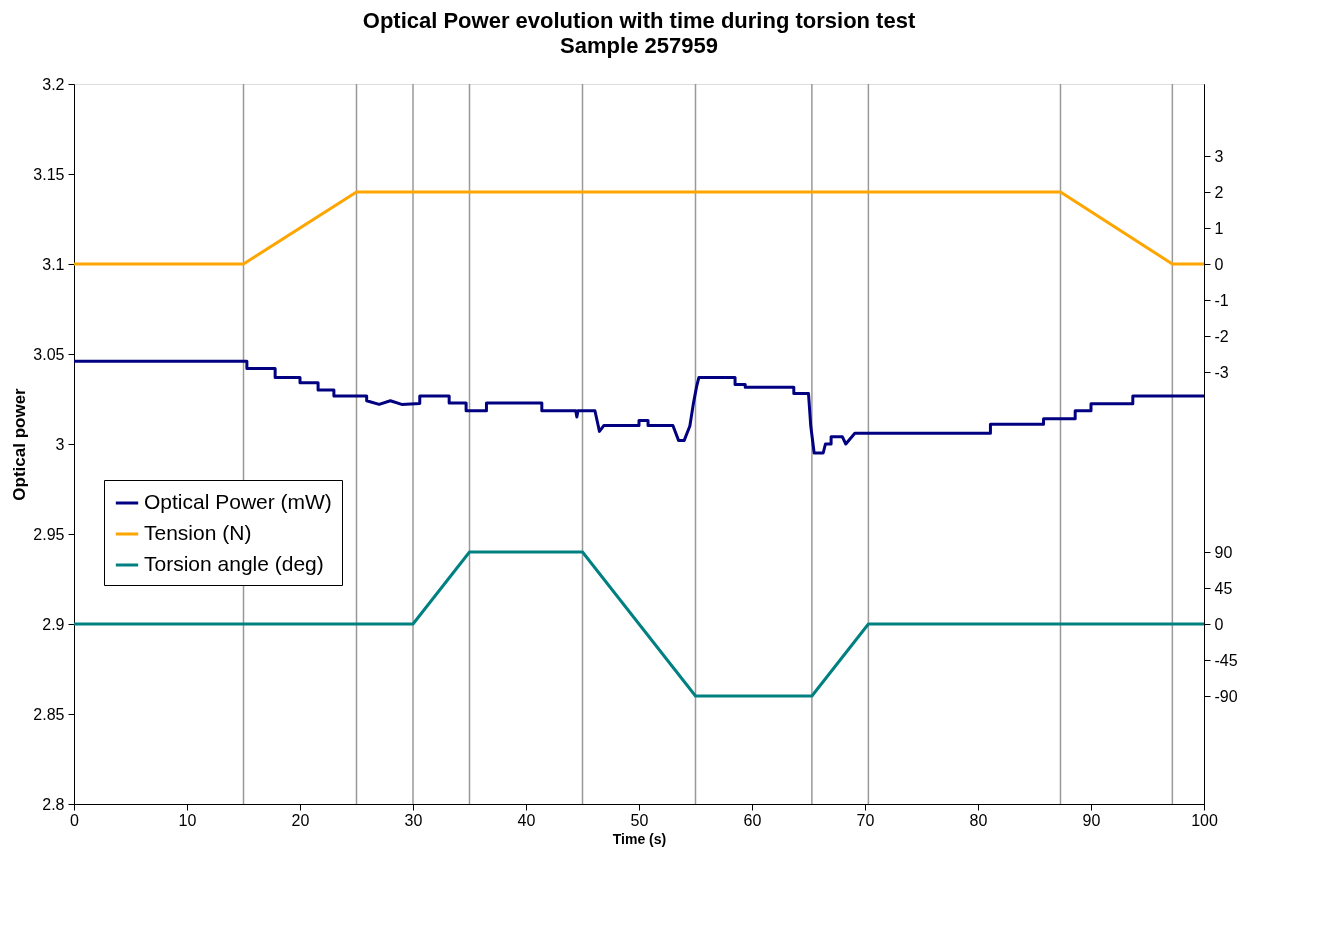 Image resolution: width=1324 pixels, height=932 pixels. Describe the element at coordinates (1219, 264) in the screenshot. I see `y2-tick-label: 0` at that location.